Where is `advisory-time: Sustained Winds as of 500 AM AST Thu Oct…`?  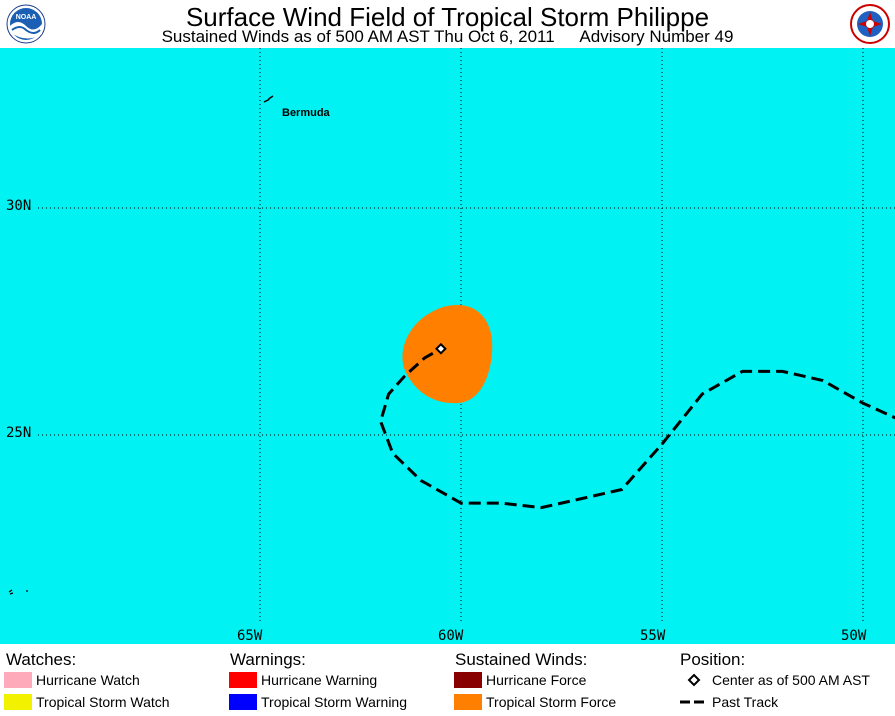 advisory-time: Sustained Winds as of 500 AM AST Thu Oct… is located at coordinates (358, 36).